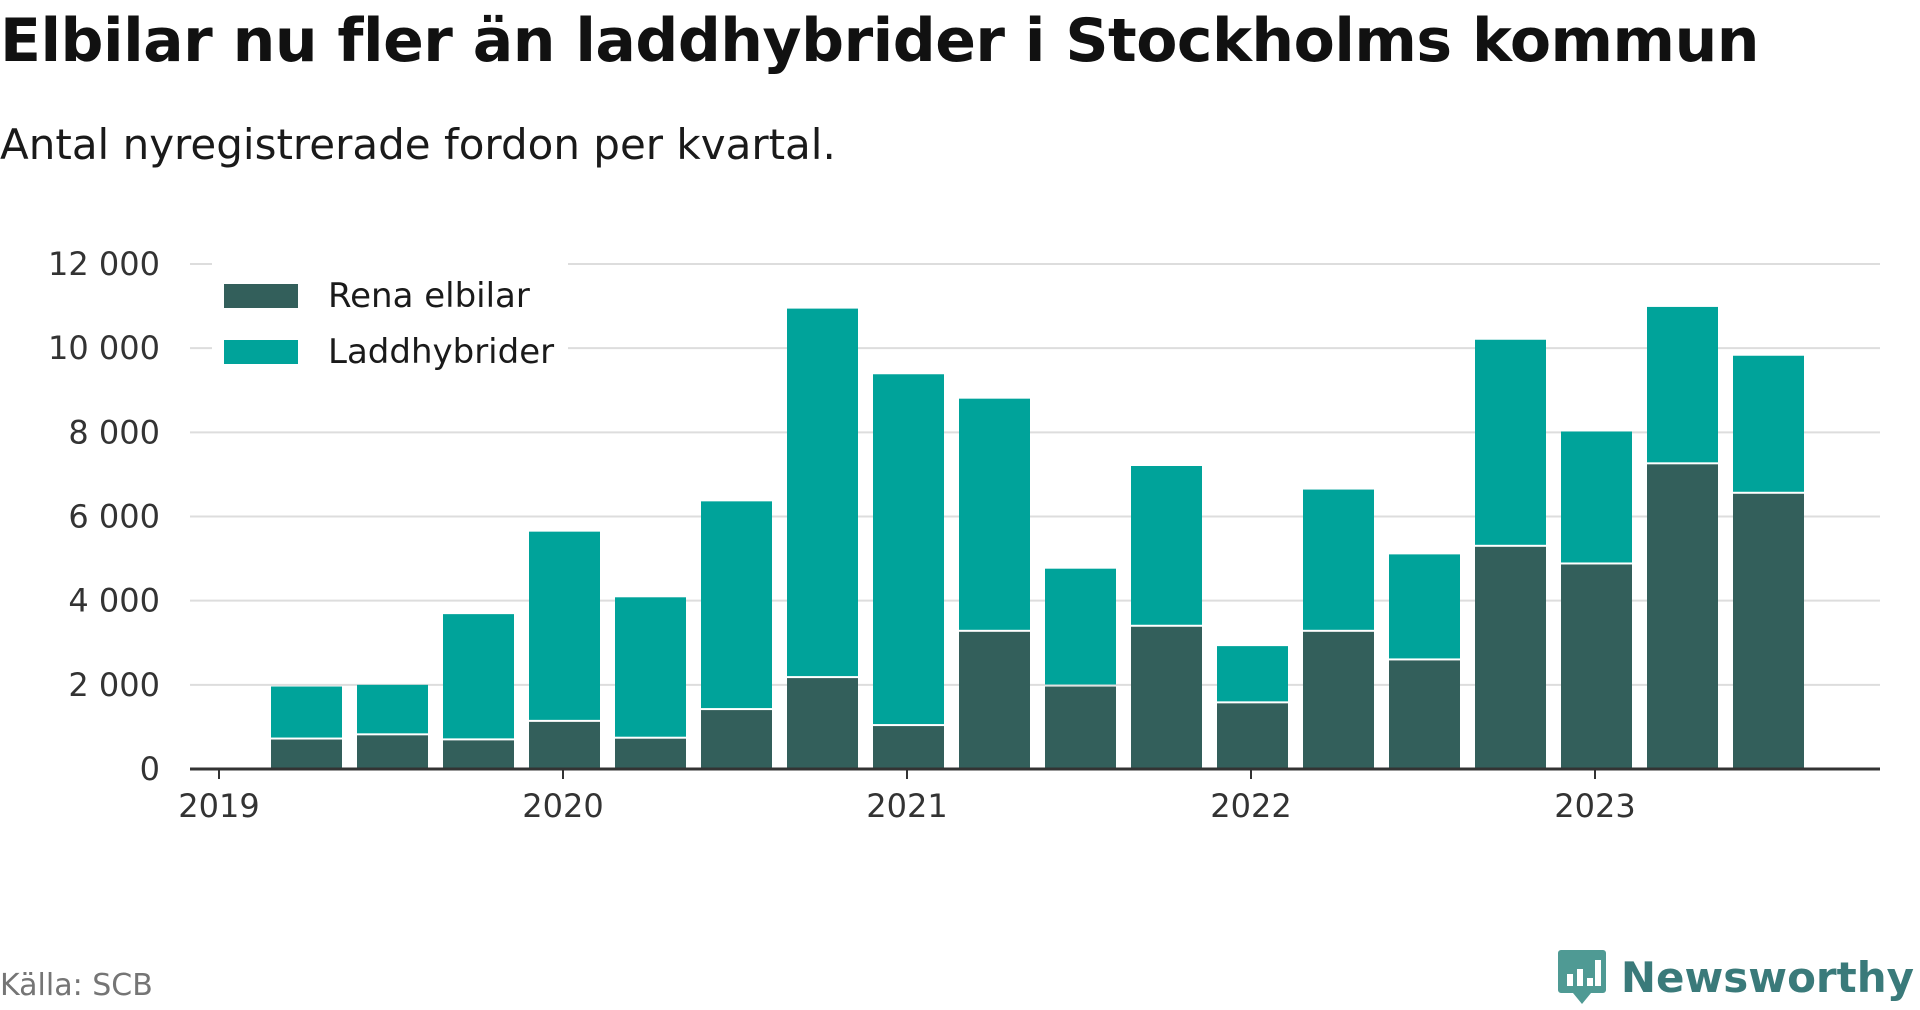 The width and height of the screenshot is (1920, 1010). I want to click on legend-item-laddhybrider: Laddhybrider, so click(389, 352).